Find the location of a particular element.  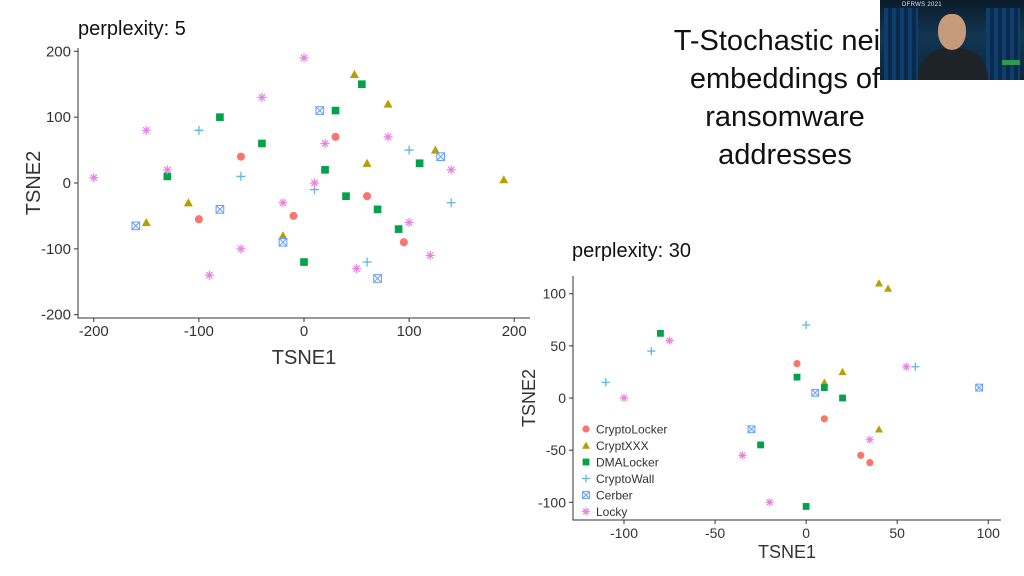

curtain-right is located at coordinates (1003, 44).